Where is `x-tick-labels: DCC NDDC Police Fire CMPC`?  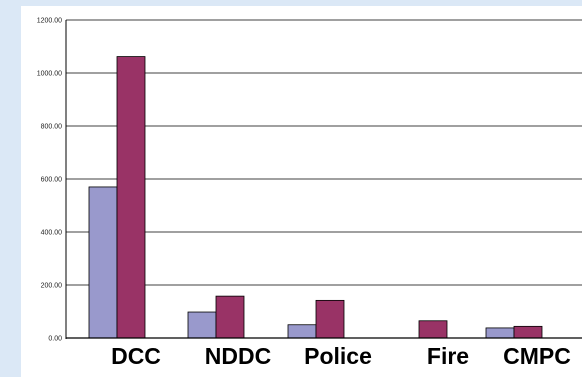
x-tick-labels: DCC NDDC Police Fire CMPC is located at coordinates (341, 356).